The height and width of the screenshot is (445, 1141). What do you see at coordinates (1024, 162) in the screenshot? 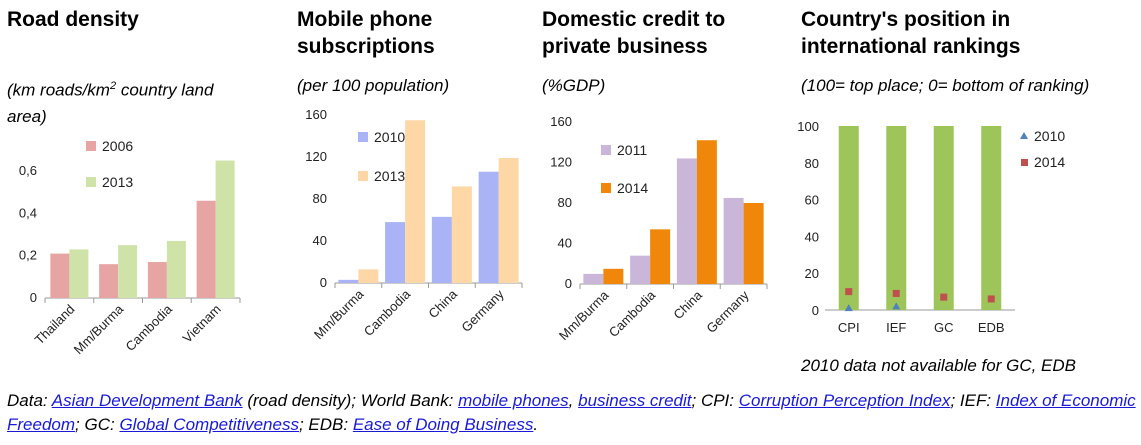
I see `rankings-legend-swatch` at bounding box center [1024, 162].